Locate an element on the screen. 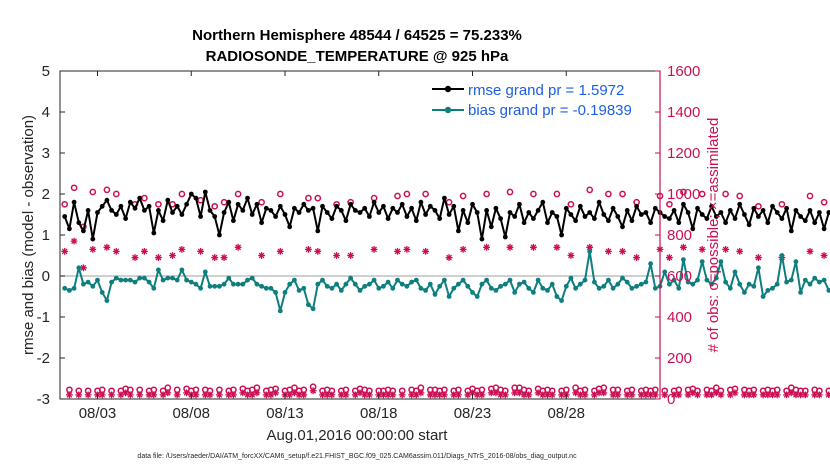 The image size is (830, 470). y-tick-label: -2 is located at coordinates (43, 358).